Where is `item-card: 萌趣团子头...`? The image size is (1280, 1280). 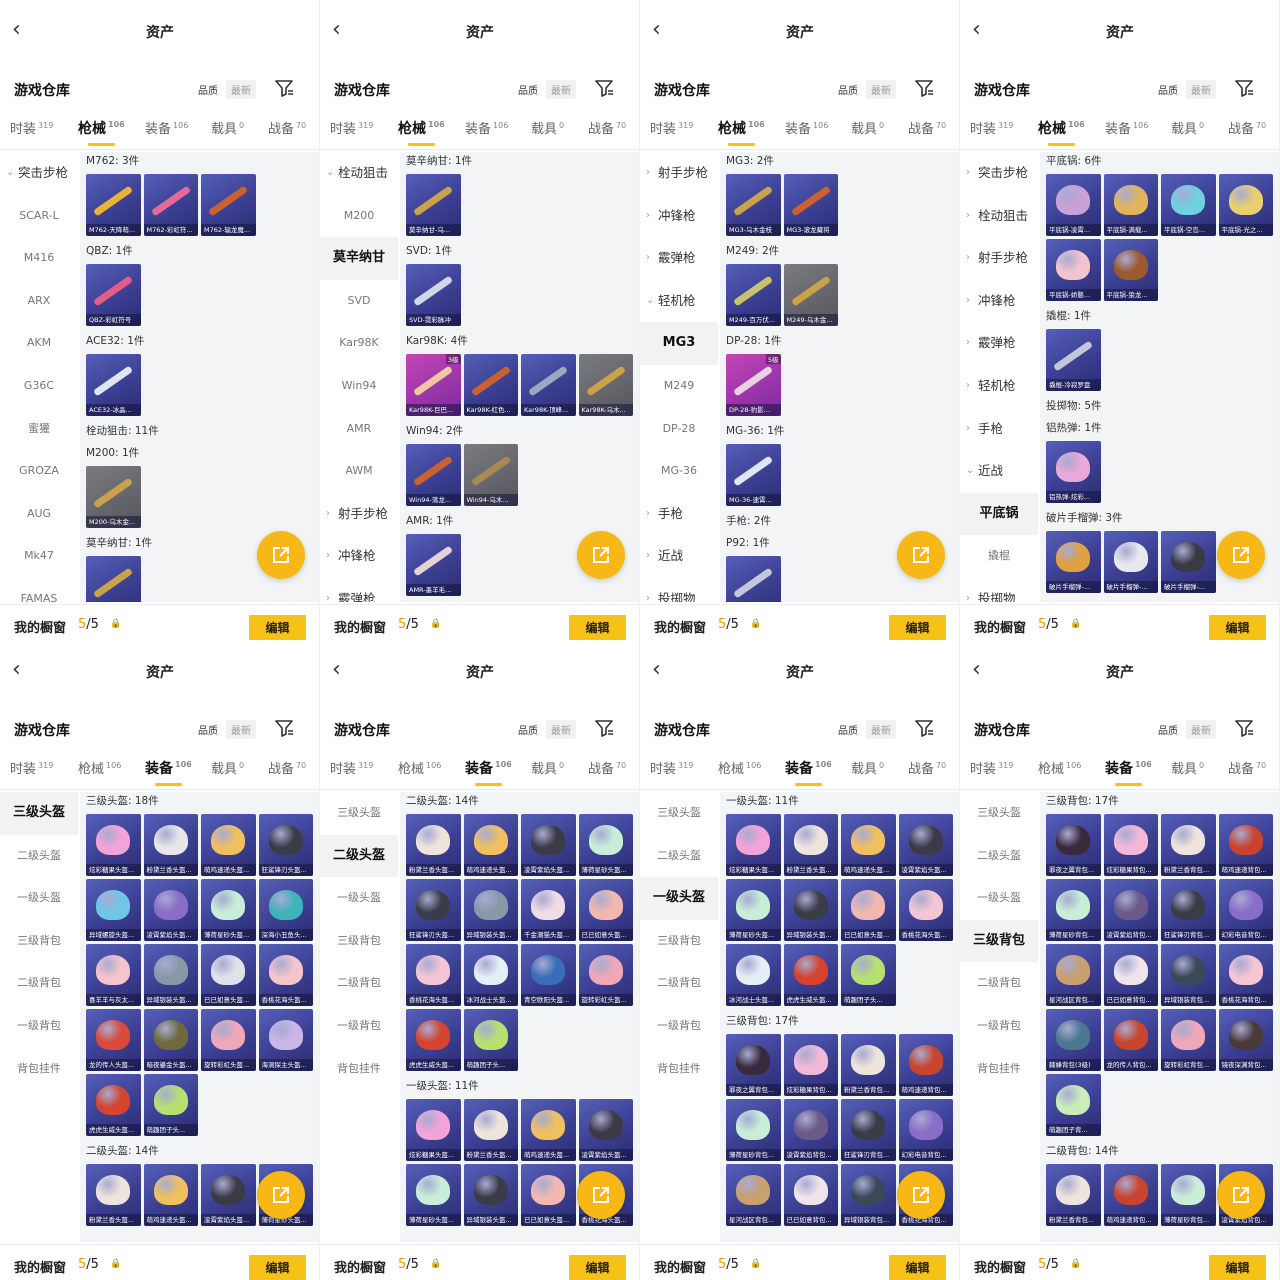 item-card: 萌趣团子头... is located at coordinates (170, 1105).